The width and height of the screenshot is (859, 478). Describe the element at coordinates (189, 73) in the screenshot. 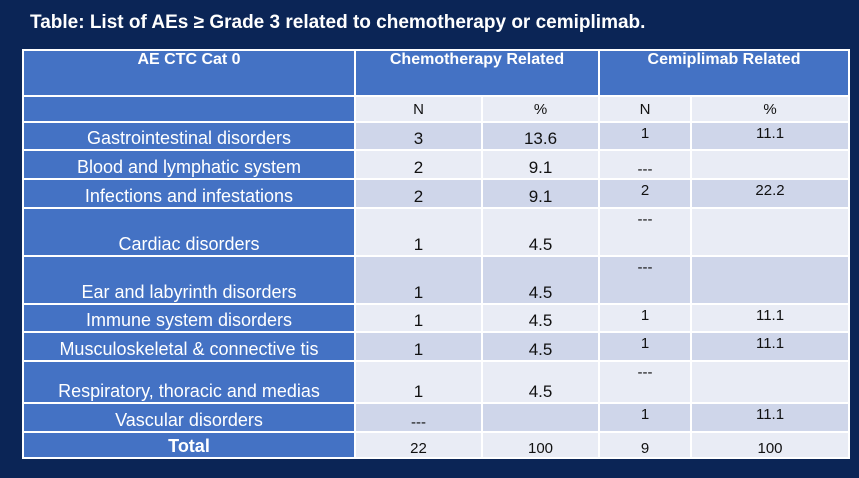

I see `header-category: AE CTC Cat 0` at that location.